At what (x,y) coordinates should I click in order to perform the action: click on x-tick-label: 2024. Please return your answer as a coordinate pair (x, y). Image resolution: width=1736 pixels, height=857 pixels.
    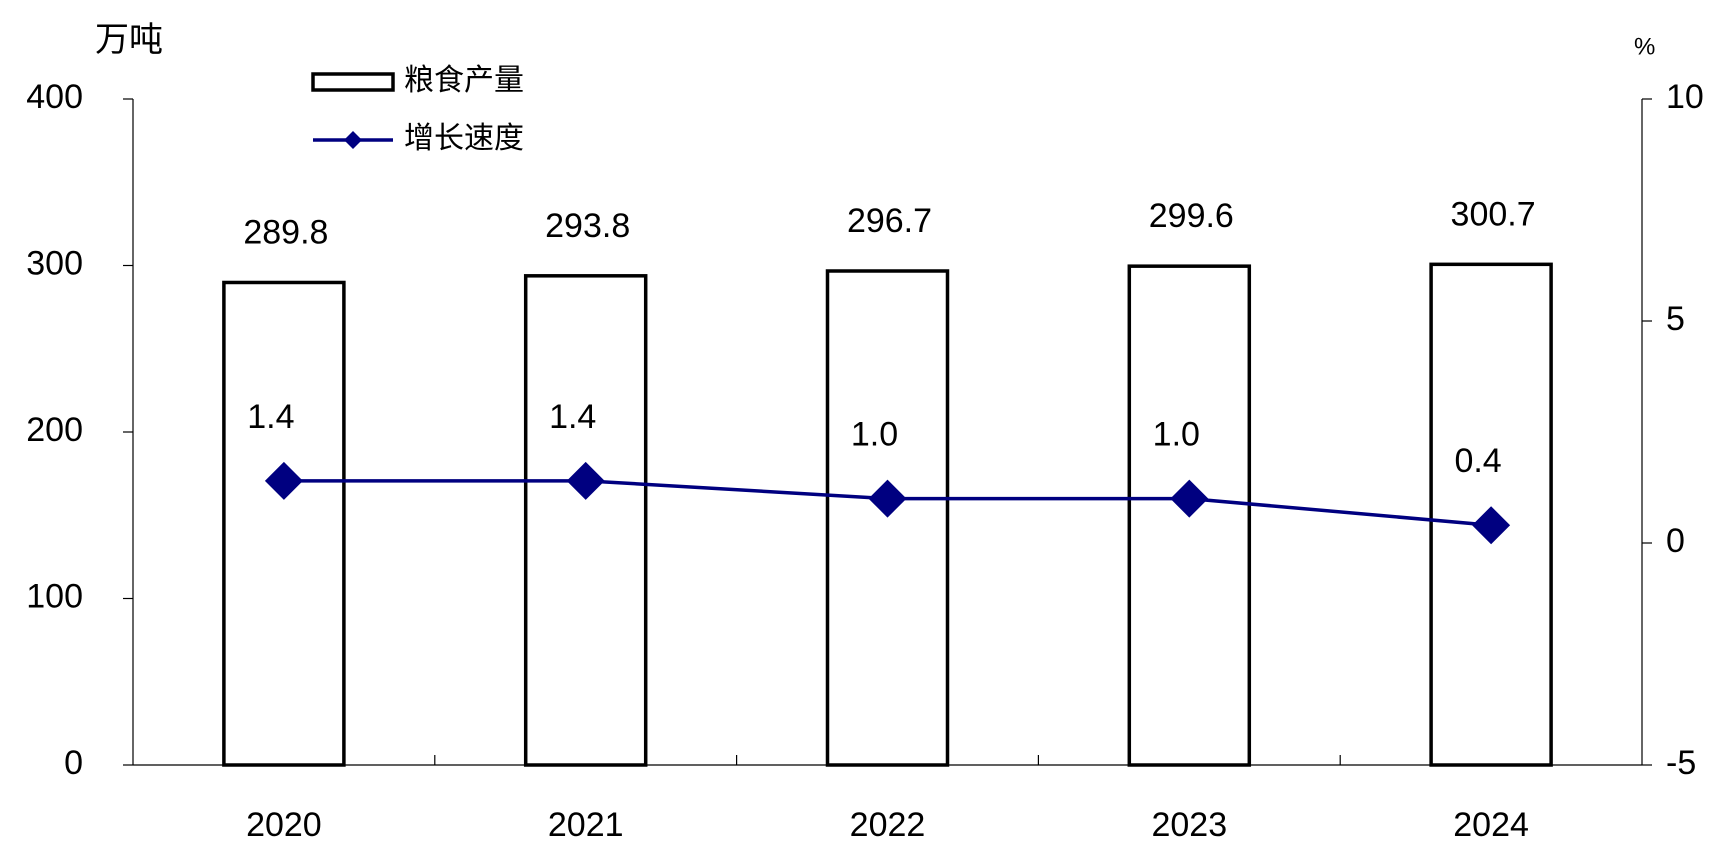
    Looking at the image, I should click on (1491, 825).